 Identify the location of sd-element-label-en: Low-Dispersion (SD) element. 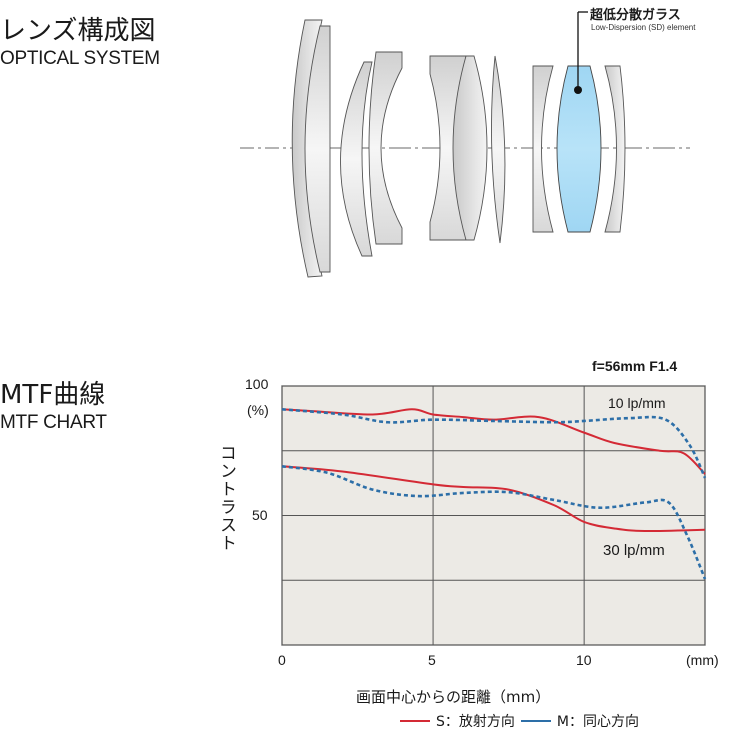
(643, 27).